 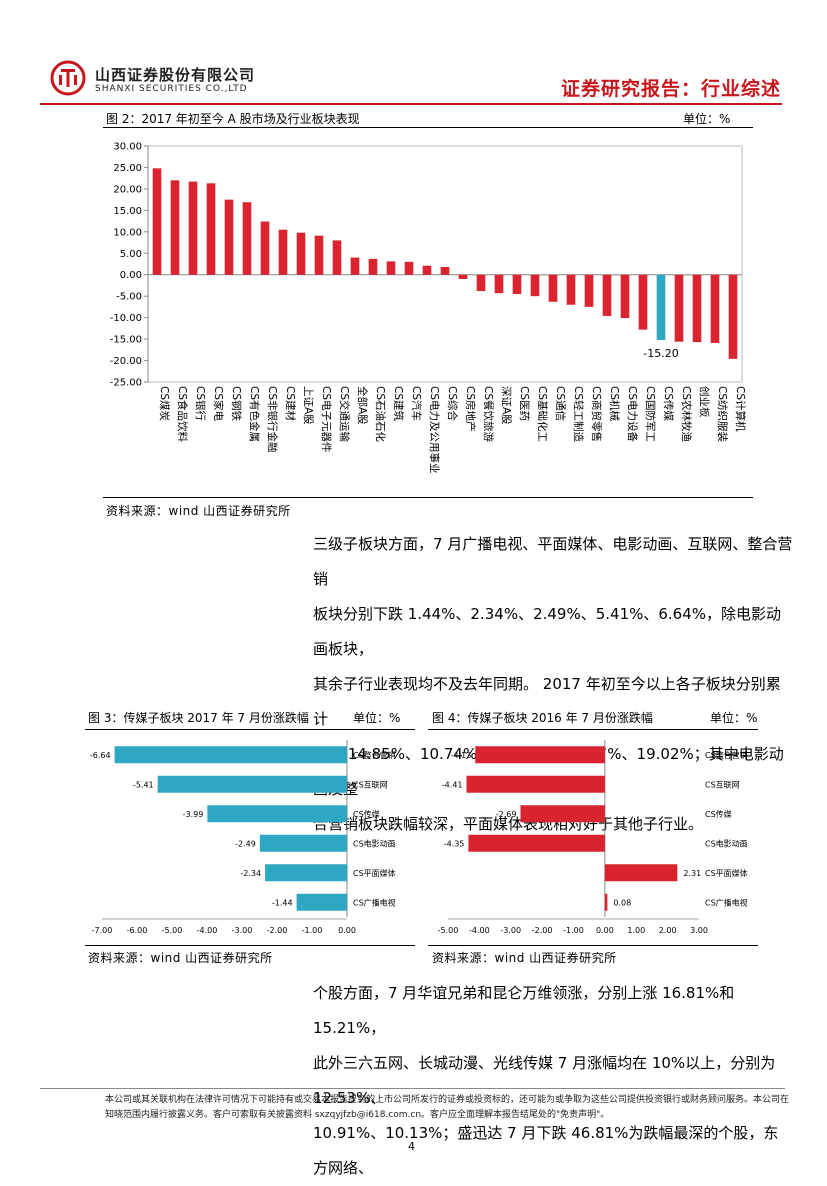 I want to click on fig2-y-tick-label: 0.00, so click(x=131, y=275).